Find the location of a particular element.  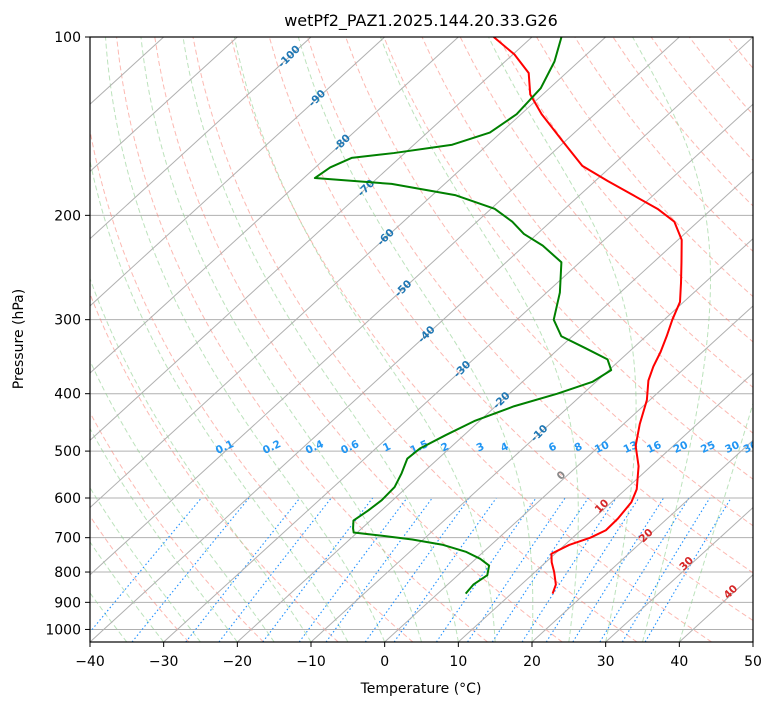

mixing-ratio-label: 10 is located at coordinates (602, 447).